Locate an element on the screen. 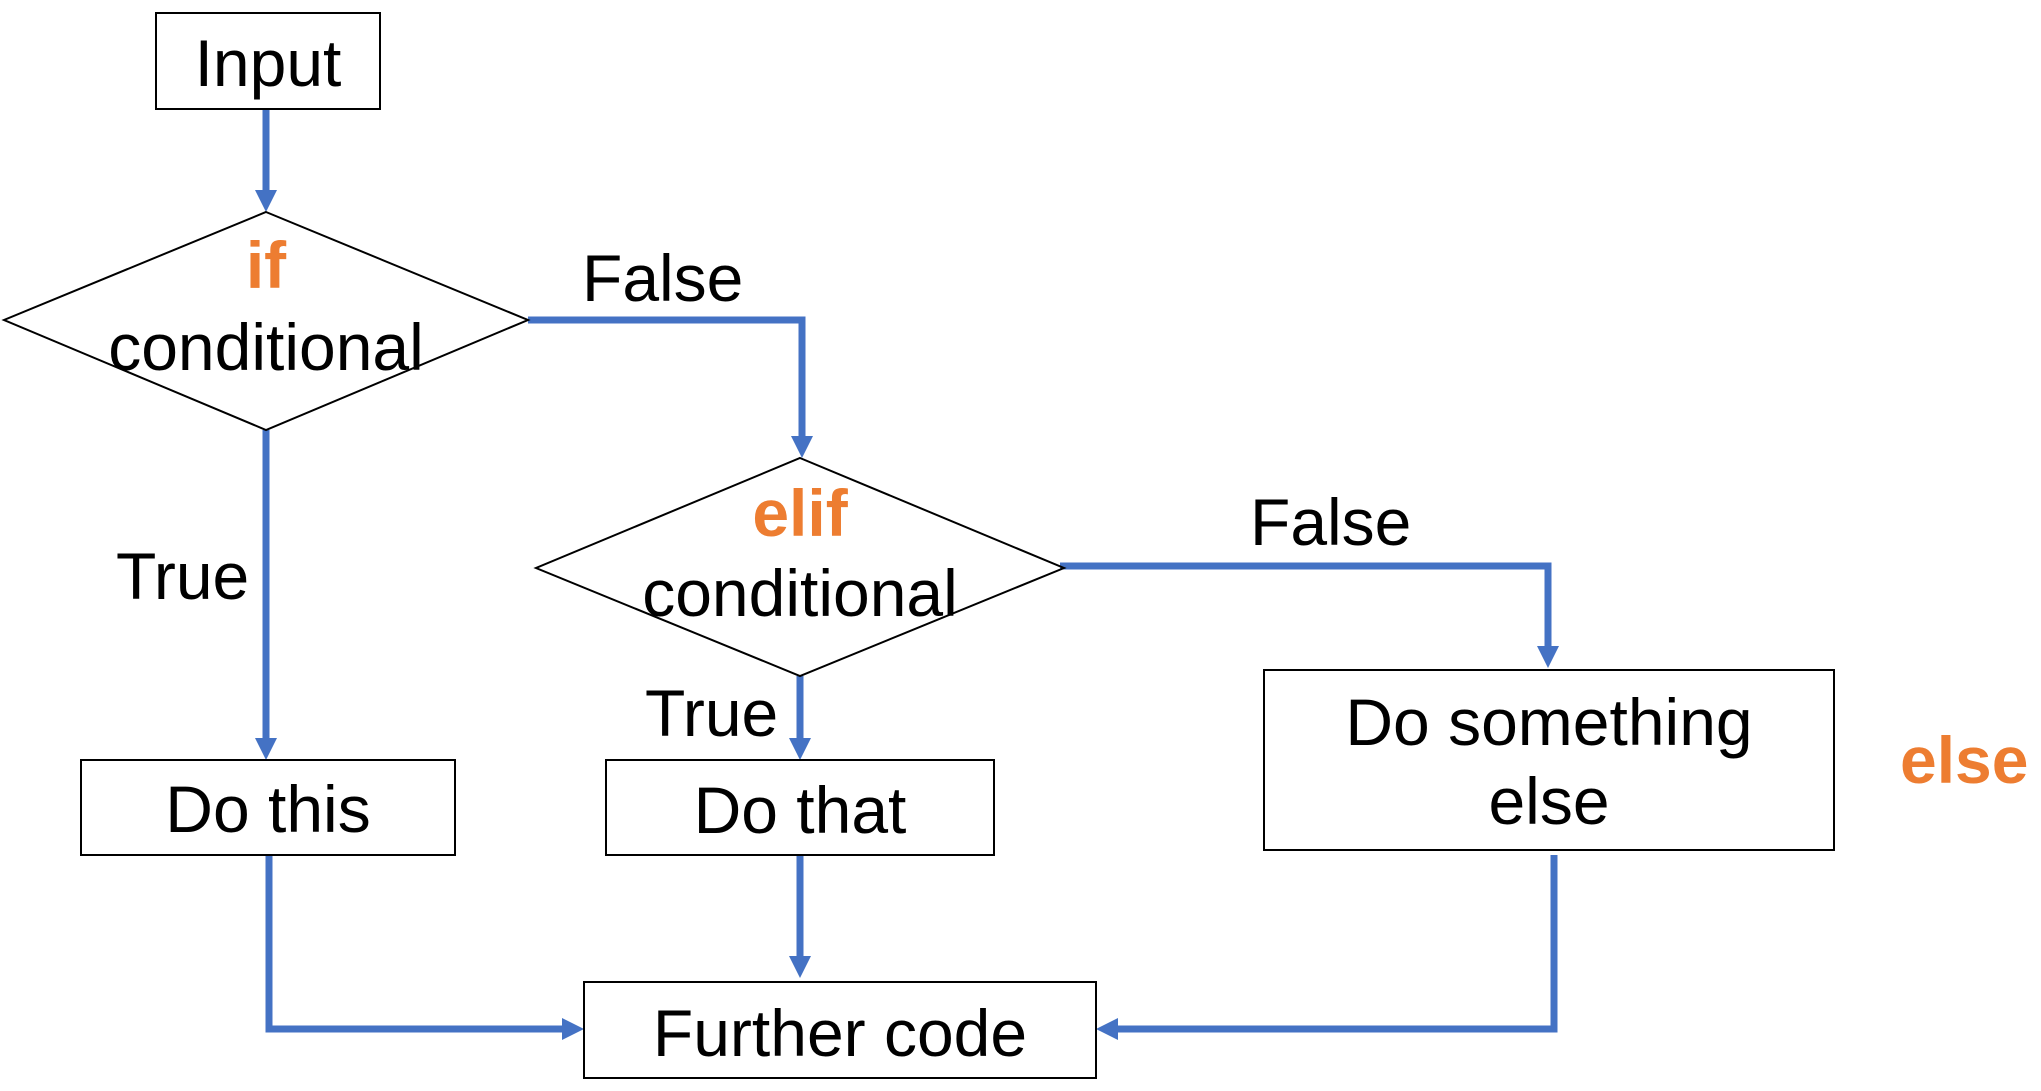 The height and width of the screenshot is (1091, 2041). if-true-label: True is located at coordinates (182, 576).